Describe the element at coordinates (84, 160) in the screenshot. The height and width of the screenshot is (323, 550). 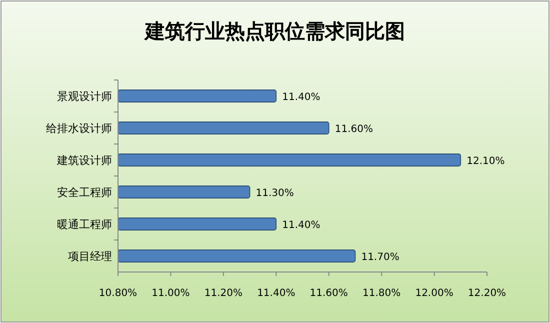
I see `y-tick-label: 建筑设计师` at that location.